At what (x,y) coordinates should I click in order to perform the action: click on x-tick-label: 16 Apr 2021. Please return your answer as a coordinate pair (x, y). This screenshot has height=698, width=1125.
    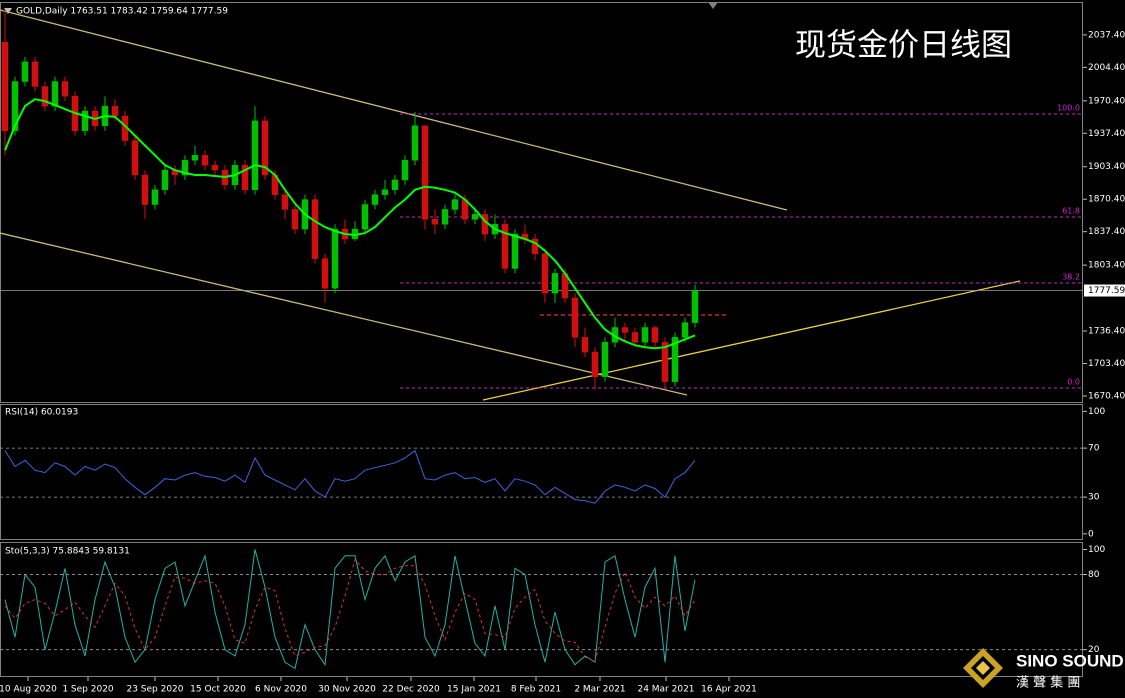
    Looking at the image, I should click on (729, 690).